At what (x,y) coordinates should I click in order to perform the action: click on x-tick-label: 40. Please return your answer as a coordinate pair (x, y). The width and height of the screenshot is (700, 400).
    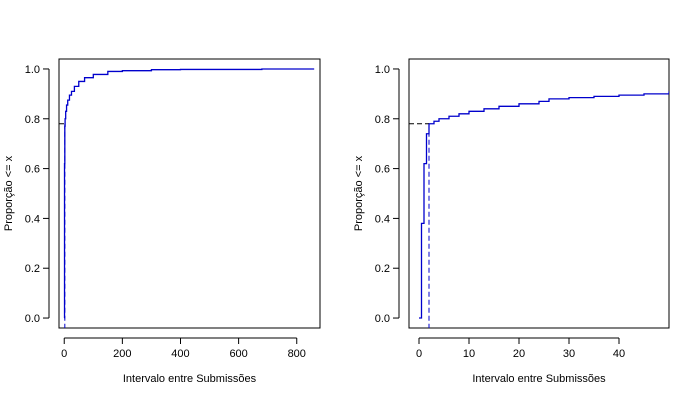
    Looking at the image, I should click on (619, 354).